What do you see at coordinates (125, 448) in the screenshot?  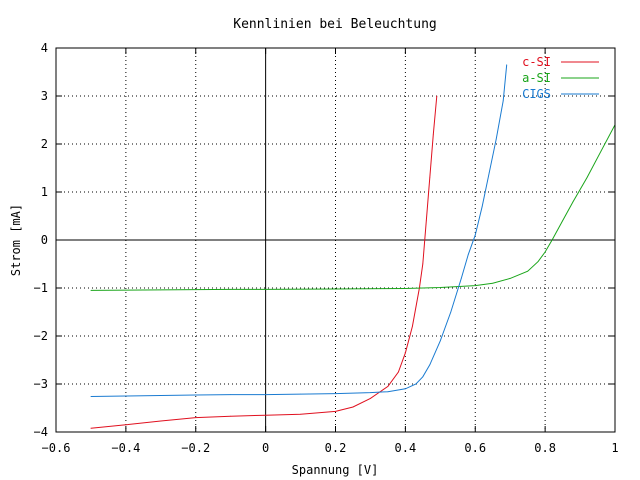 I see `x-tick-label: −0.4` at bounding box center [125, 448].